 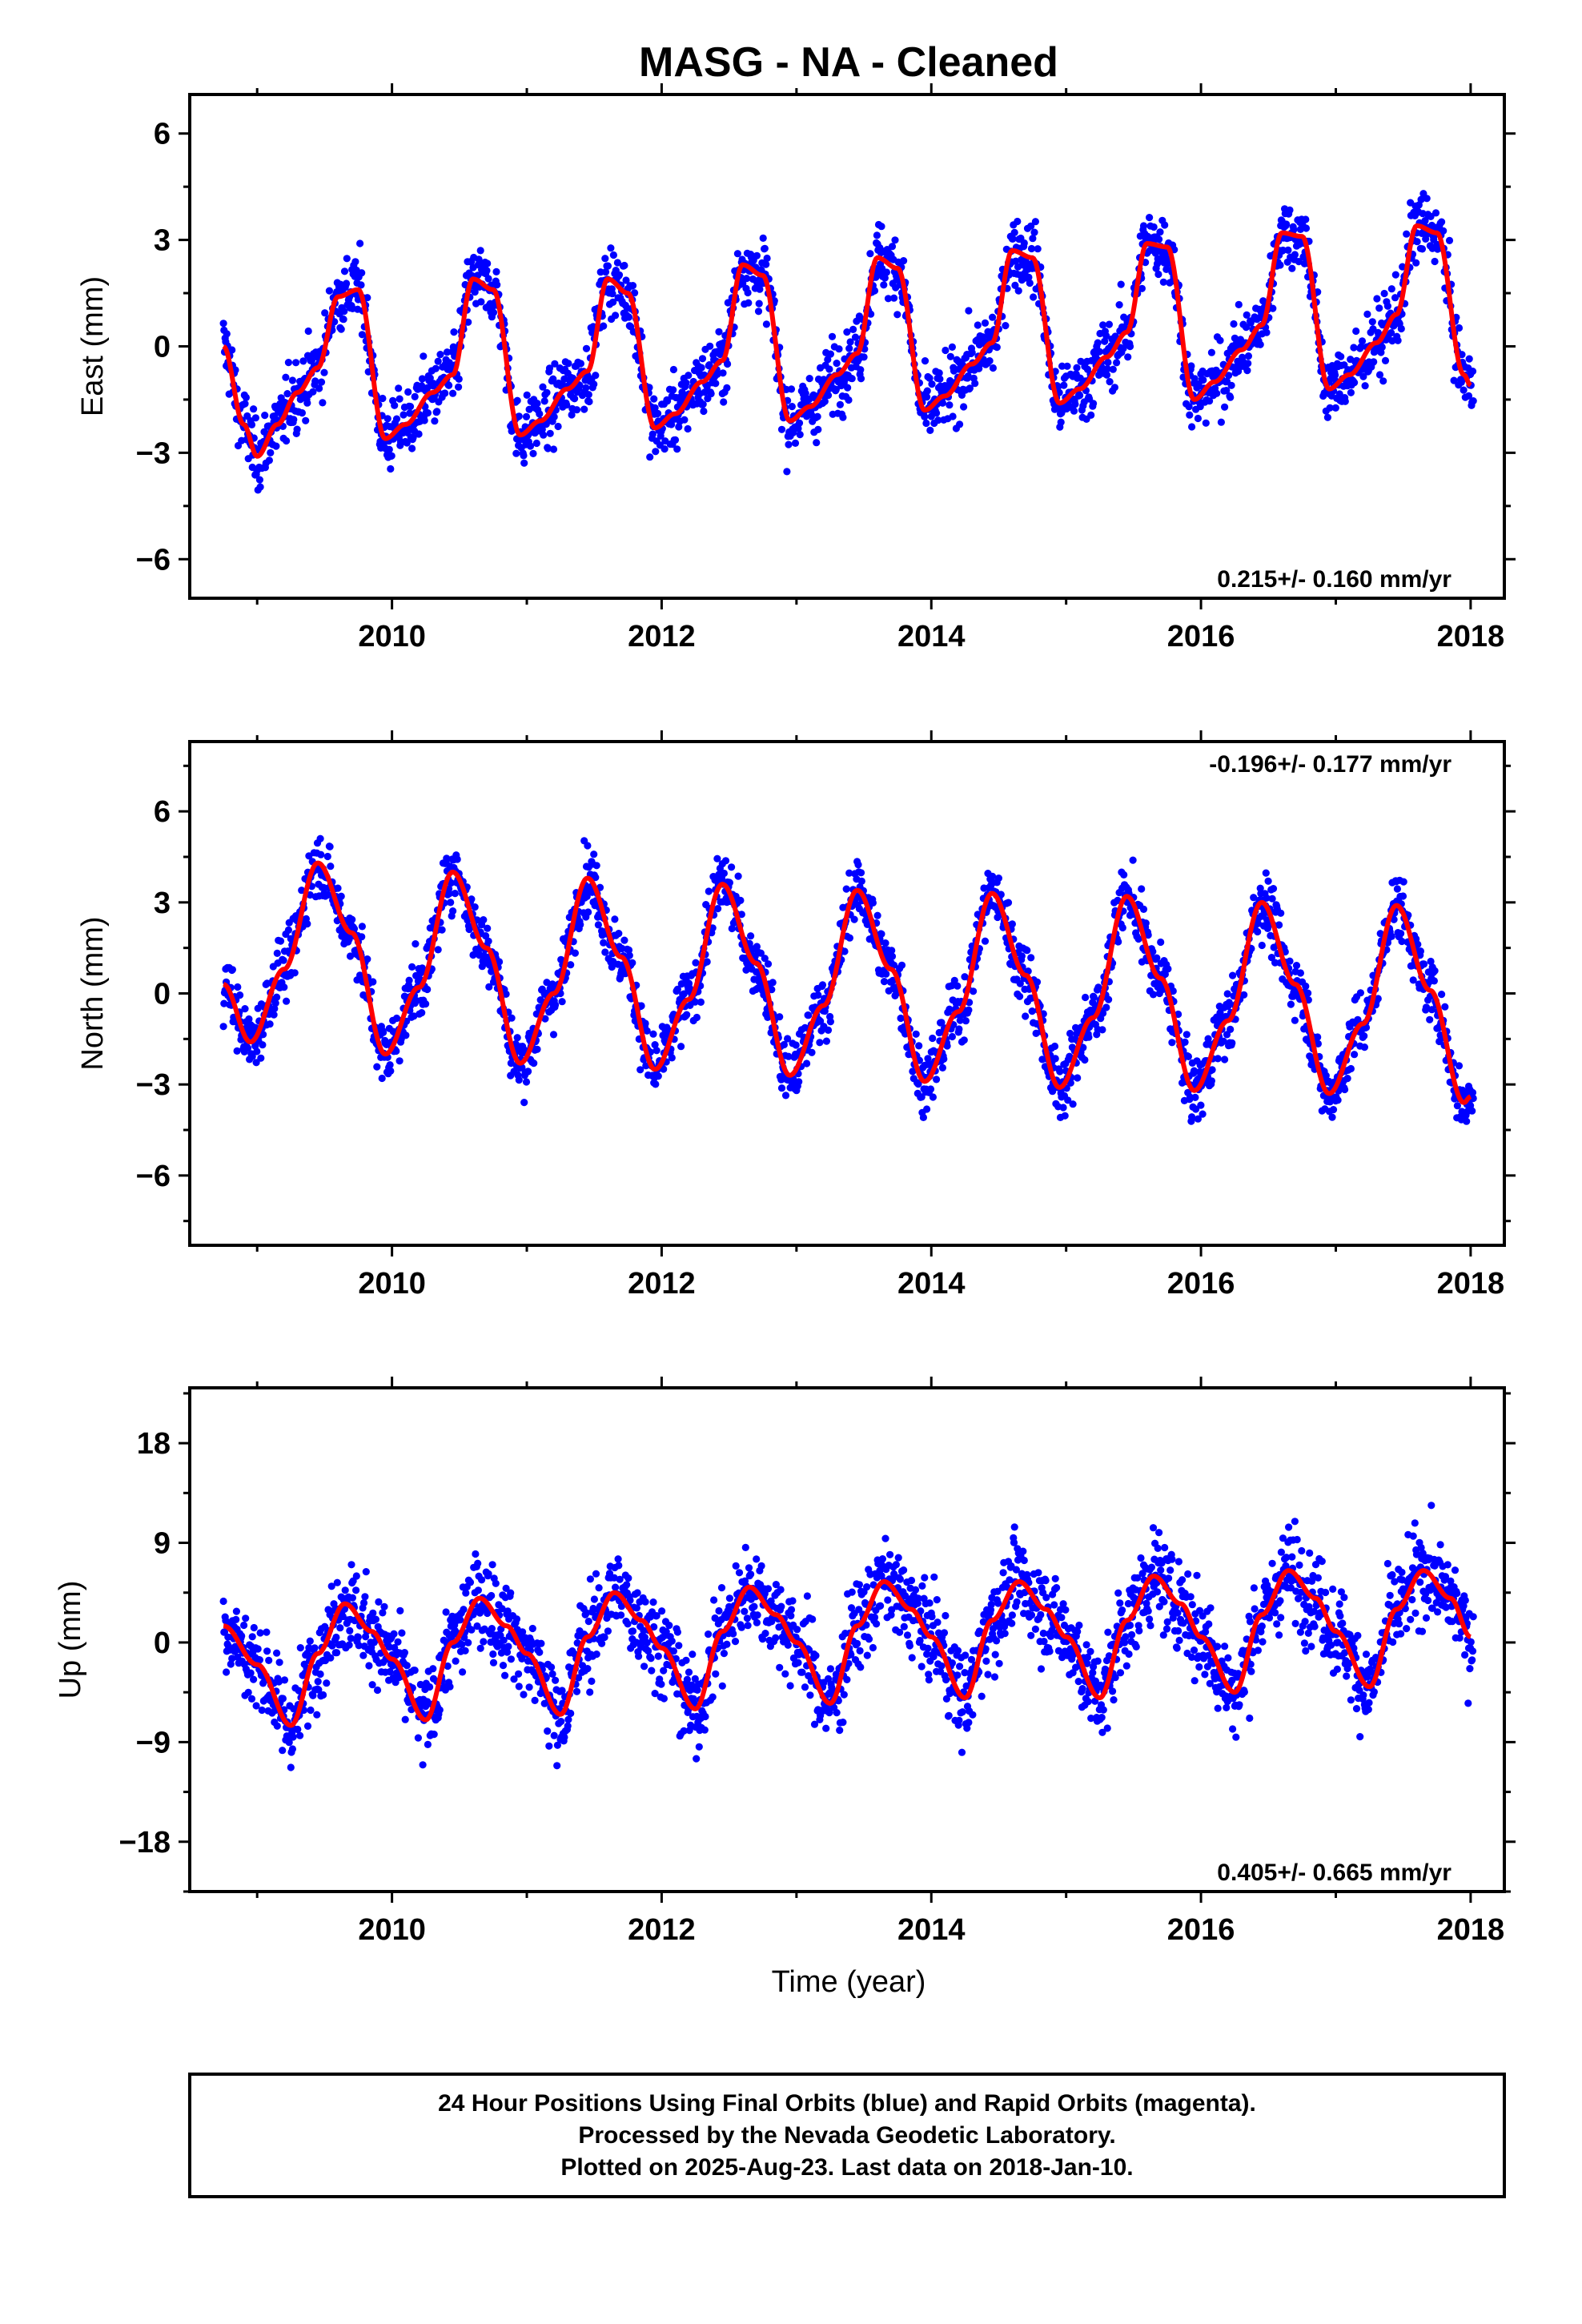 I want to click on east-fit-line, so click(x=847, y=341).